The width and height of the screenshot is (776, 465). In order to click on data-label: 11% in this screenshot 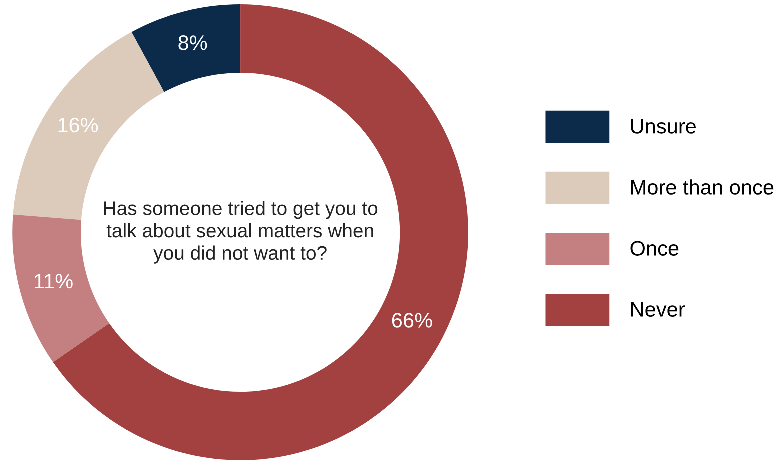, I will do `click(54, 281)`.